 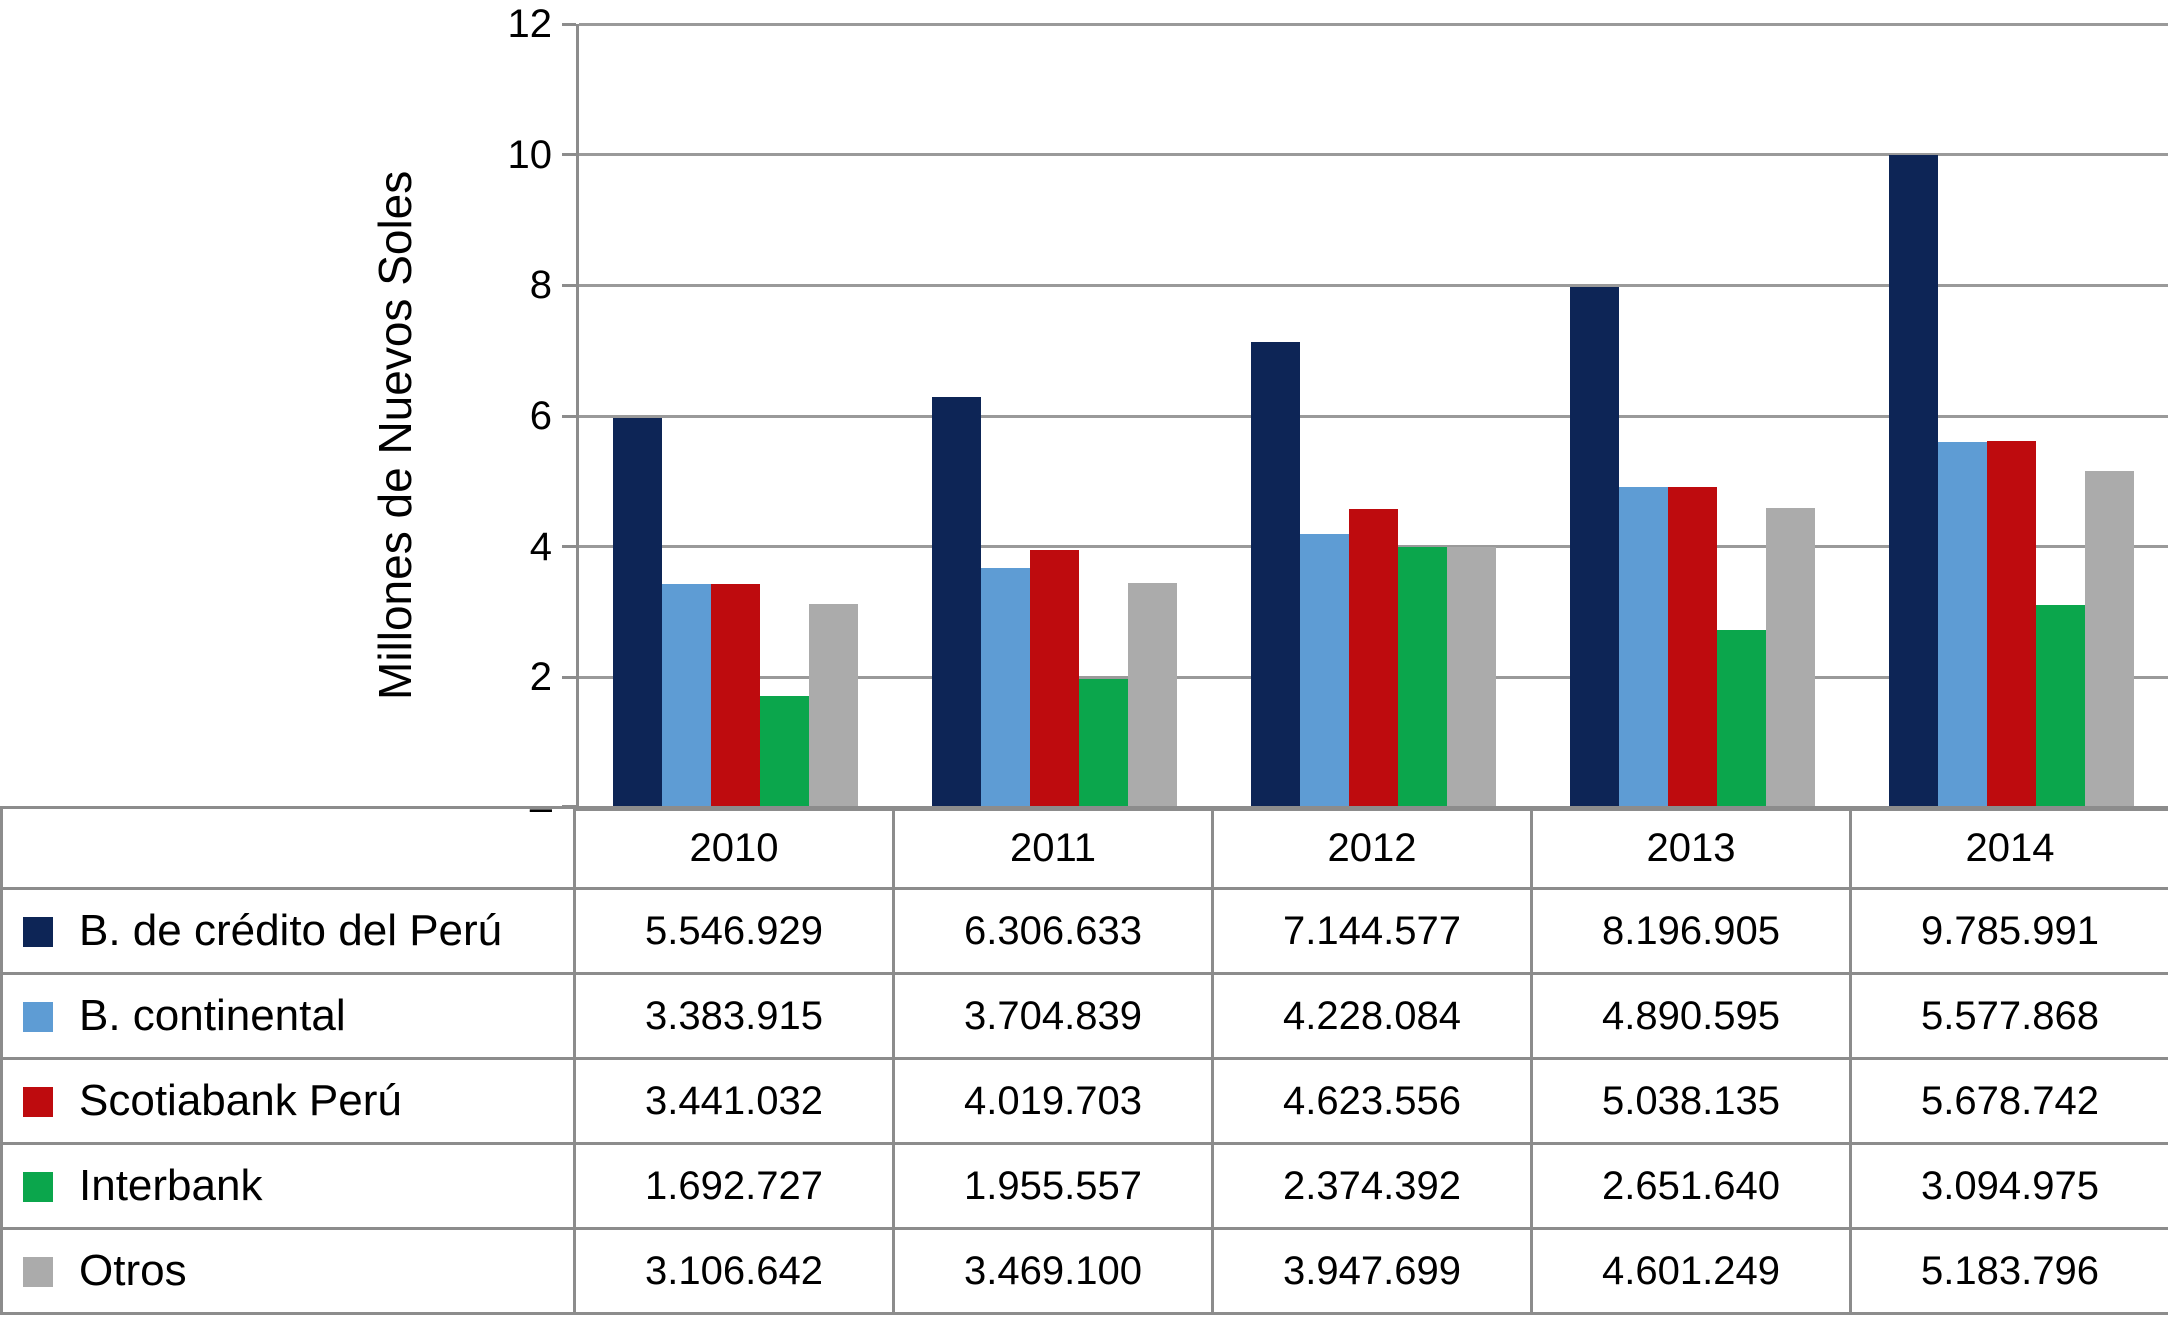 I want to click on value-cell-2012-series-0: 7.144.577, so click(x=1372, y=931).